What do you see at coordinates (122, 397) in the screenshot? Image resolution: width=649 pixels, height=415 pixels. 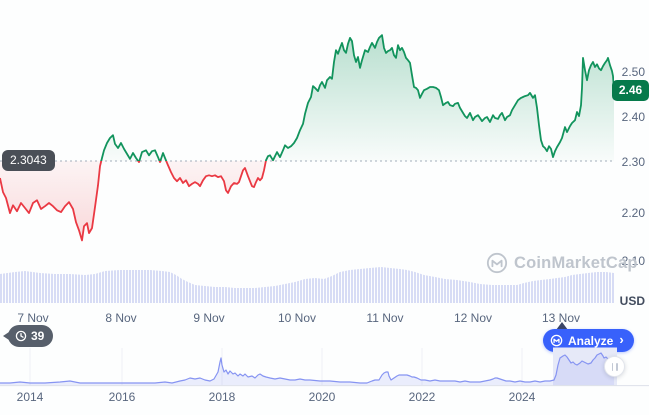 I see `timeline-year-label: 2016` at bounding box center [122, 397].